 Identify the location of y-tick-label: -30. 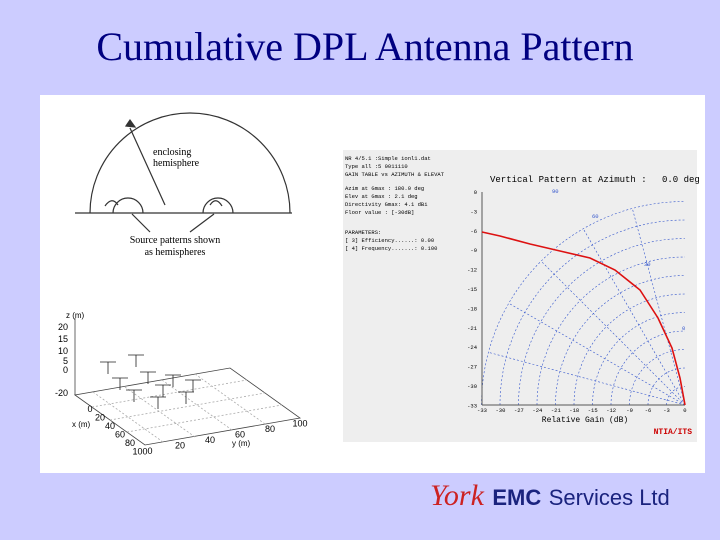
(472, 386).